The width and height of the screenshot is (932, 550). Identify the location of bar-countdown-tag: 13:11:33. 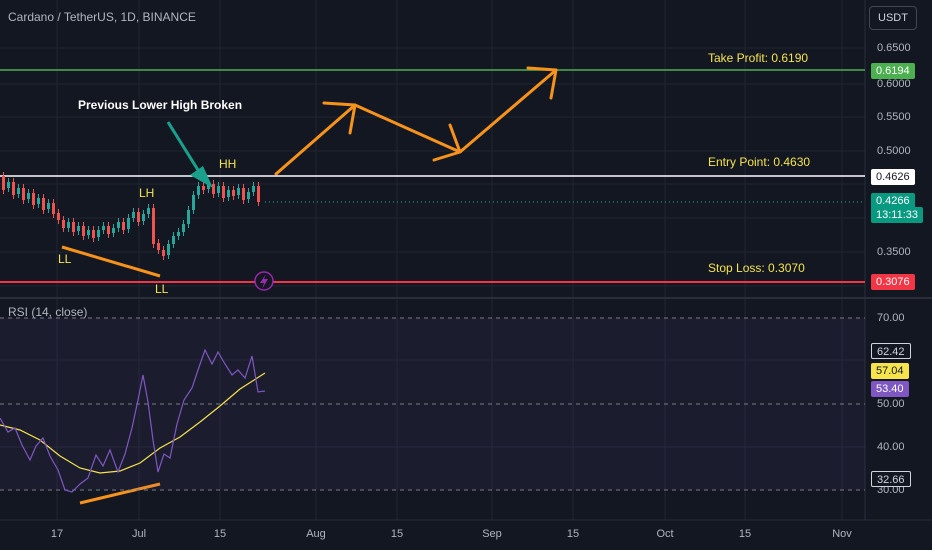
(897, 215).